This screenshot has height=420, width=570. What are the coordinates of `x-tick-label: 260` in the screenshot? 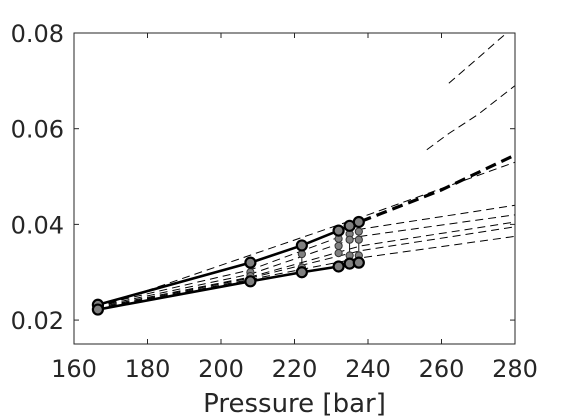 It's located at (442, 369).